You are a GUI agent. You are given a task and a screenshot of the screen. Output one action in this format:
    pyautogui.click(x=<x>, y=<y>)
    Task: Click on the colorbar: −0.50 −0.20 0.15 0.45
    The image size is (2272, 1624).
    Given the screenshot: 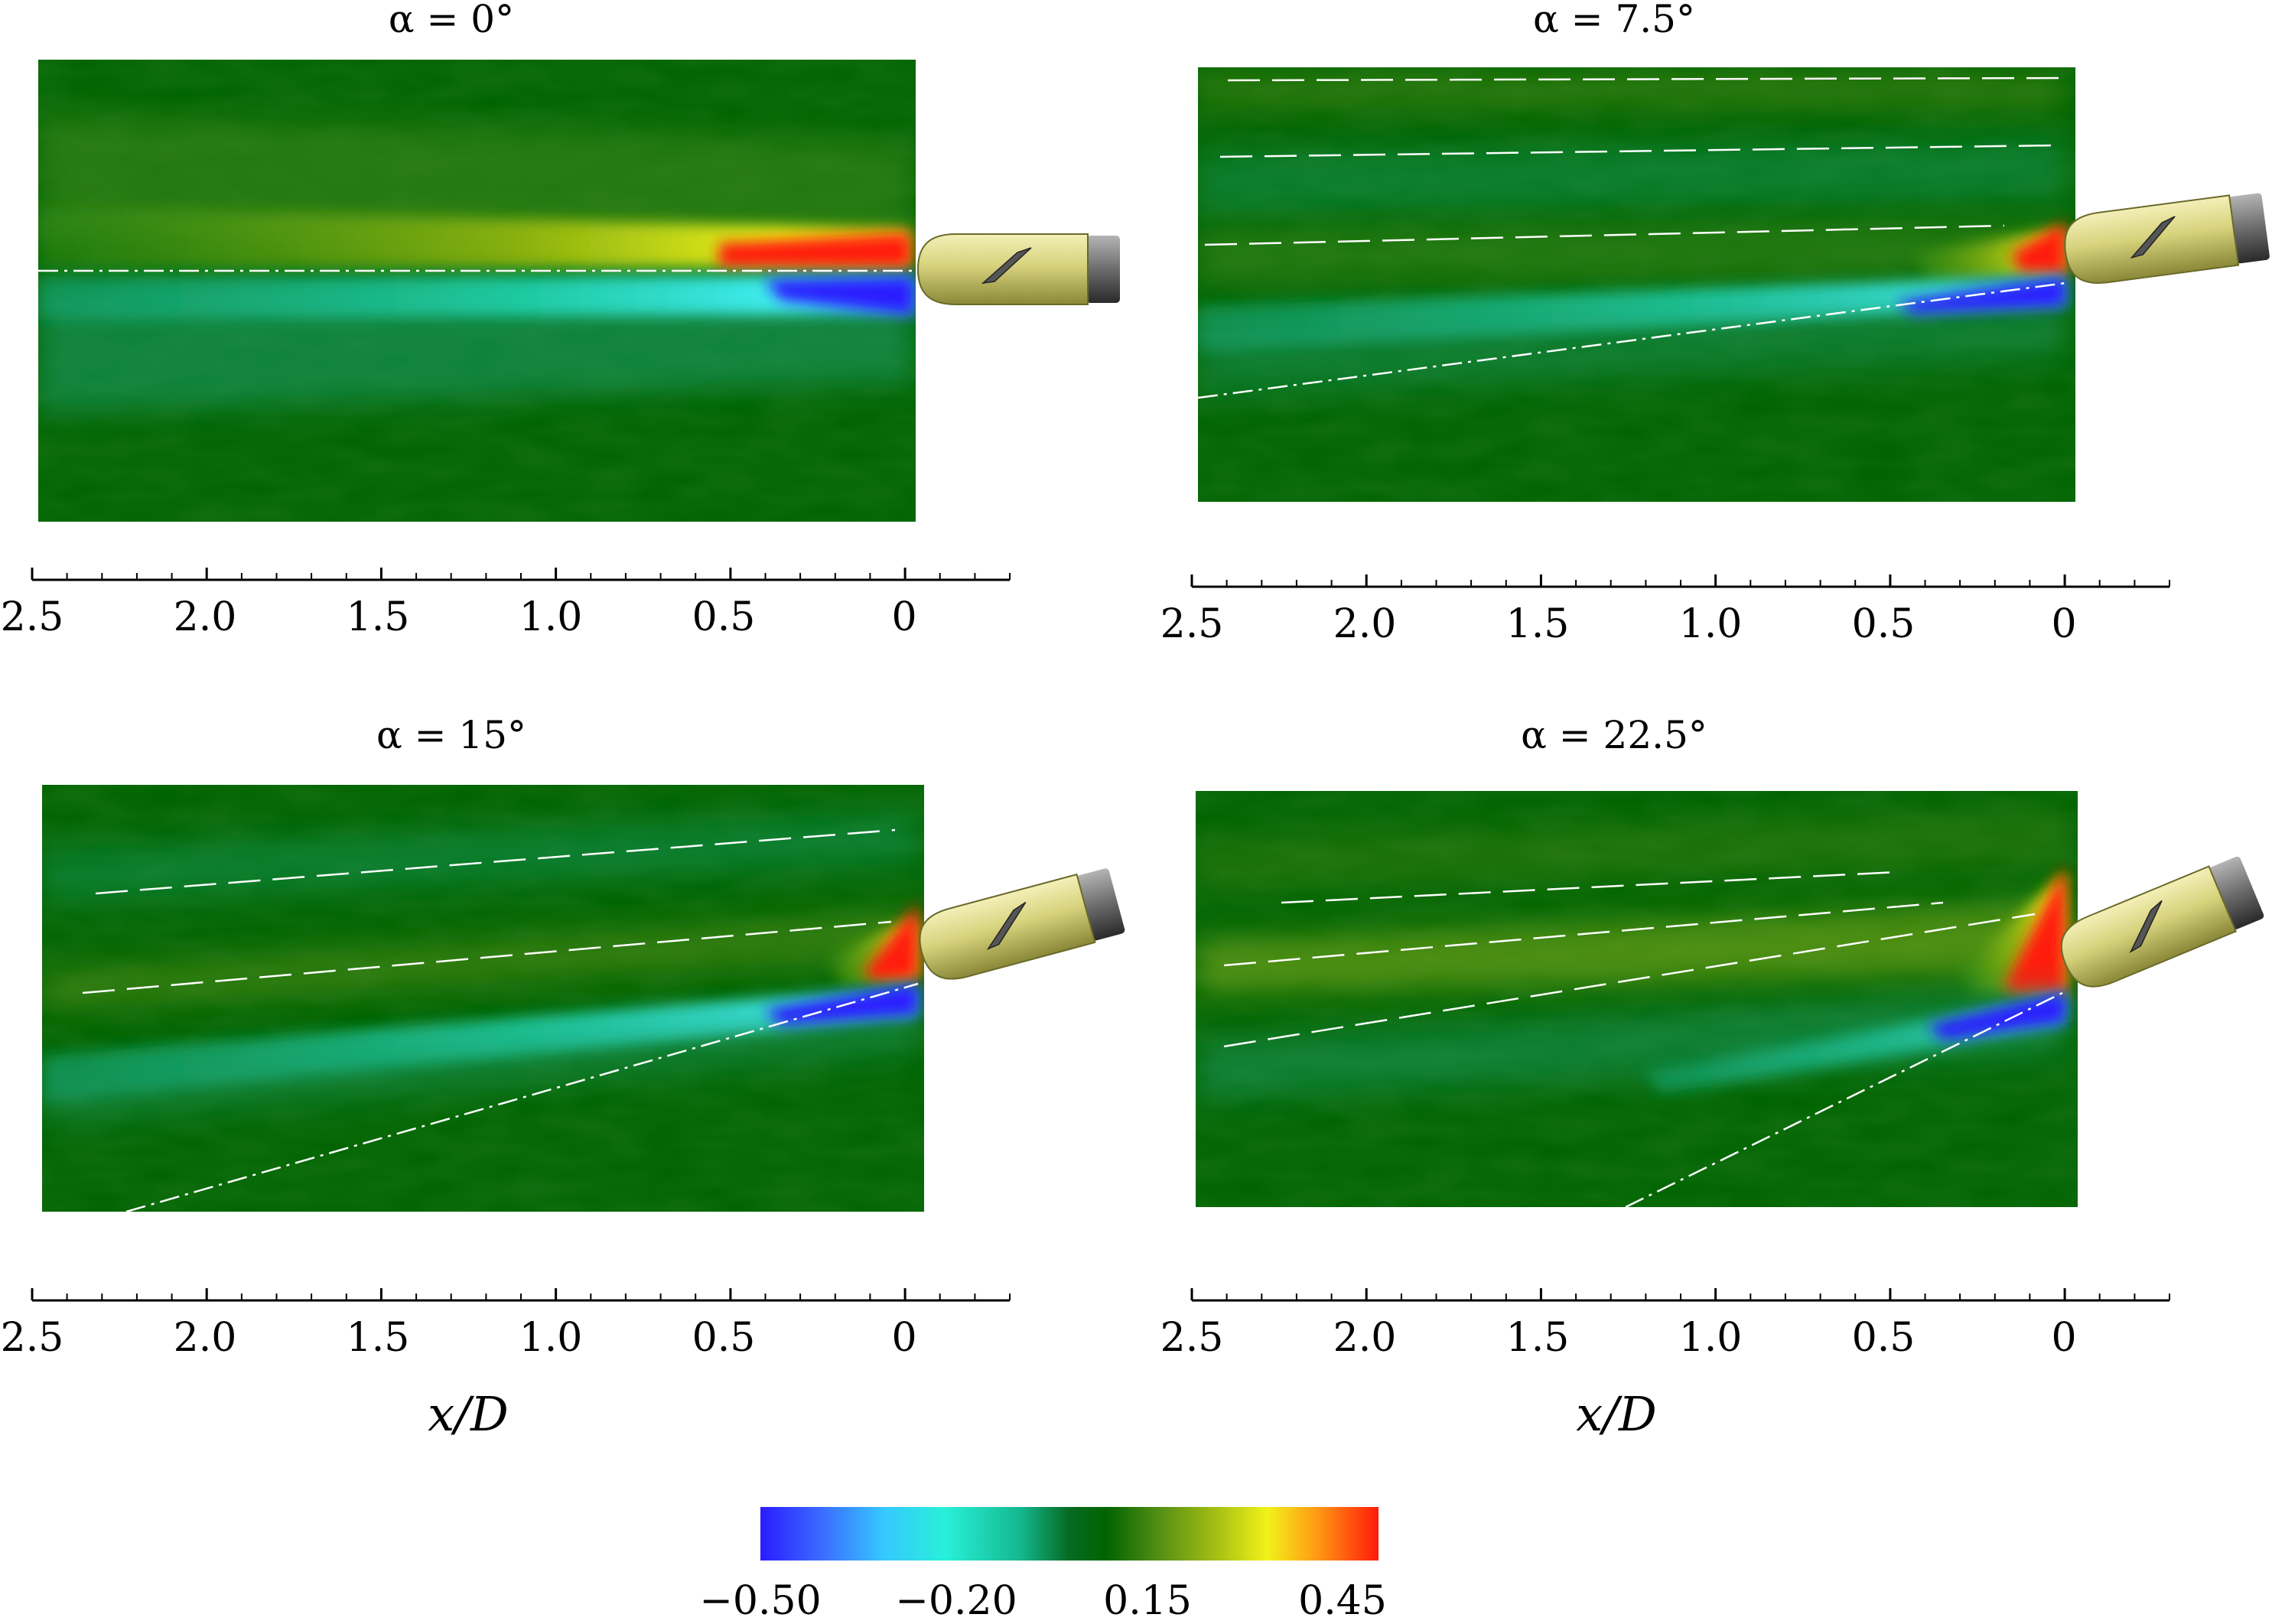 What is the action you would take?
    pyautogui.click(x=1043, y=1565)
    